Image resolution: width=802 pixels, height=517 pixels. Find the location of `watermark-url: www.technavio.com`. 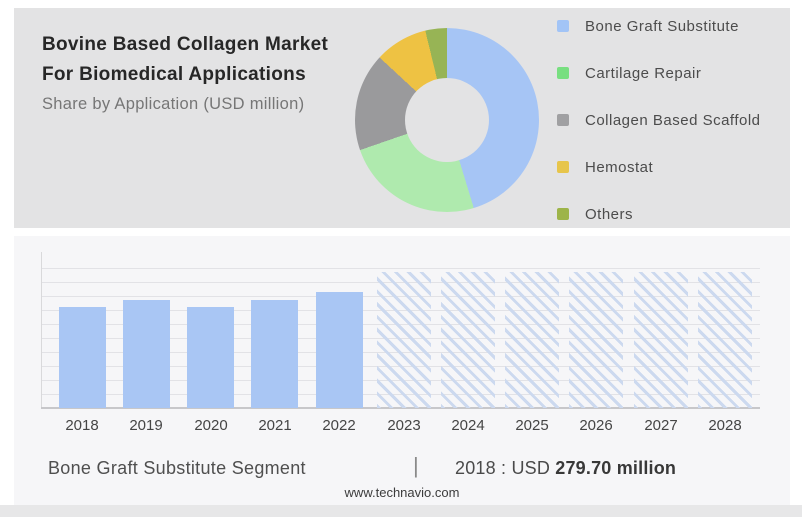

watermark-url: www.technavio.com is located at coordinates (402, 492).